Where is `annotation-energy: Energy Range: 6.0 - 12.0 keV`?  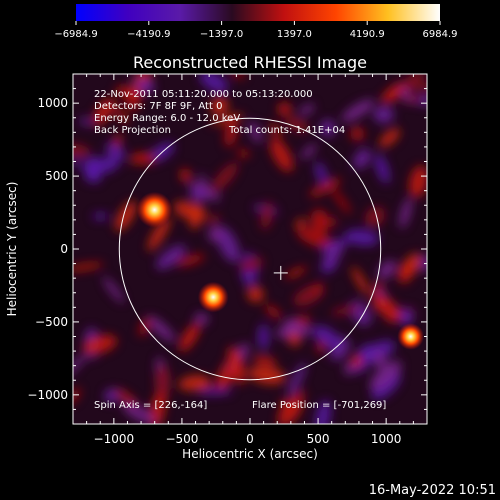
annotation-energy: Energy Range: 6.0 - 12.0 keV is located at coordinates (167, 118).